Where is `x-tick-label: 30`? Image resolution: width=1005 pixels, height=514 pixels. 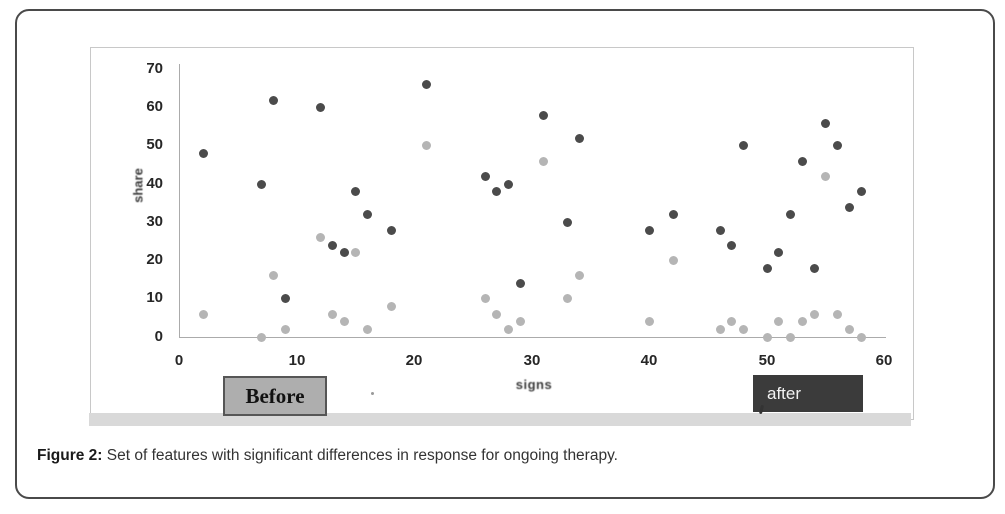 x-tick-label: 30 is located at coordinates (532, 360).